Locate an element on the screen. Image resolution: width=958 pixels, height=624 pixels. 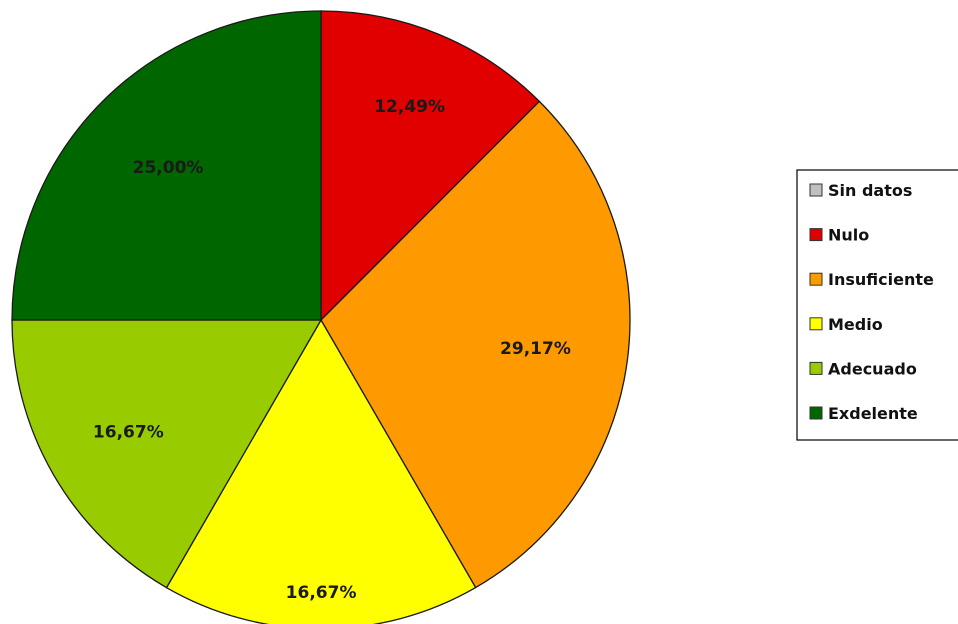
pie-slice-nulo is located at coordinates (430, 166).